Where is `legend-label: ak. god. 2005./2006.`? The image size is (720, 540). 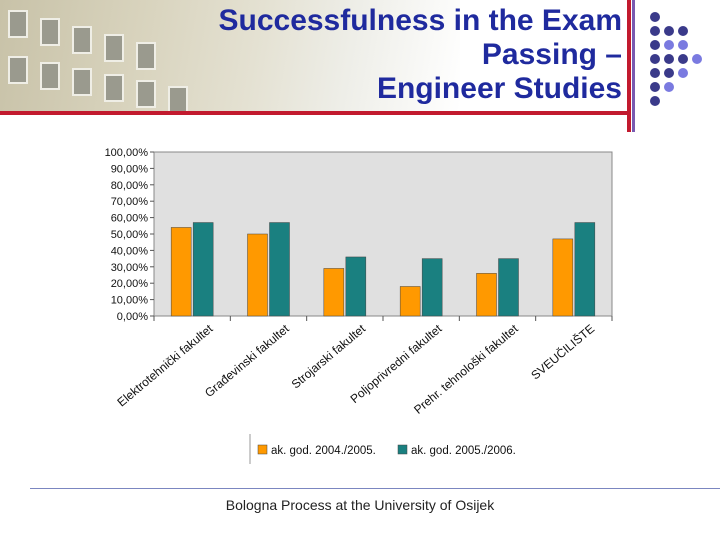
legend-label: ak. god. 2005./2006. is located at coordinates (463, 451).